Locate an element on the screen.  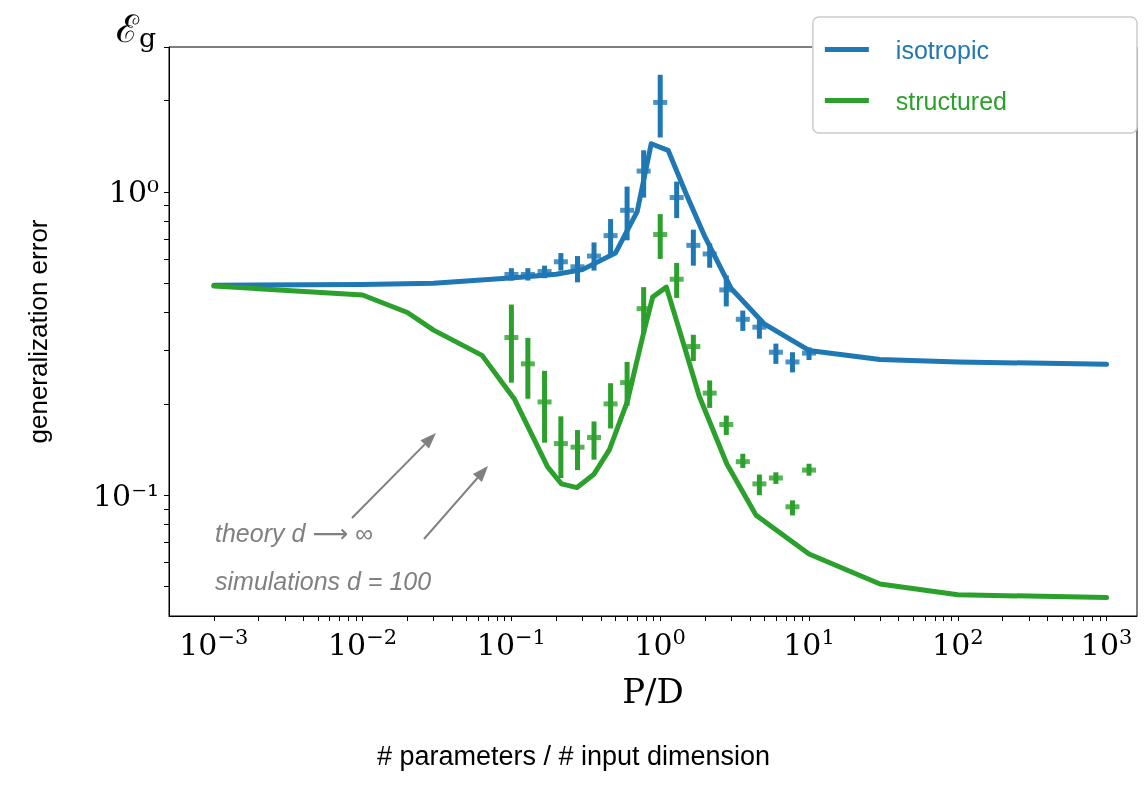
y-axis-title: generalization error is located at coordinates (38, 331).